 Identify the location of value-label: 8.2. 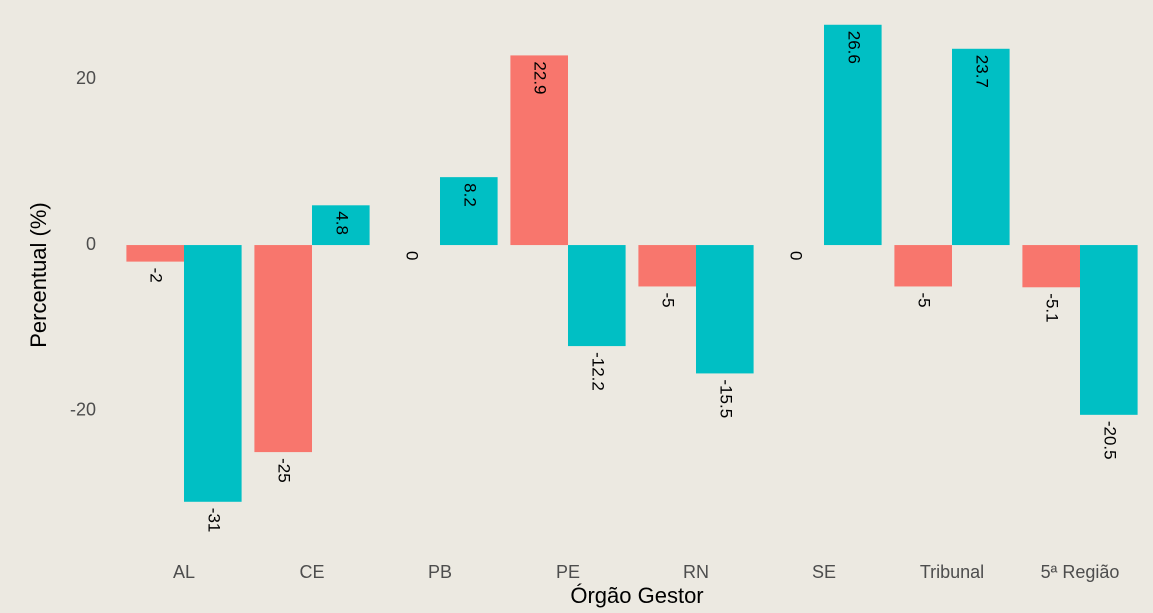
(469, 195).